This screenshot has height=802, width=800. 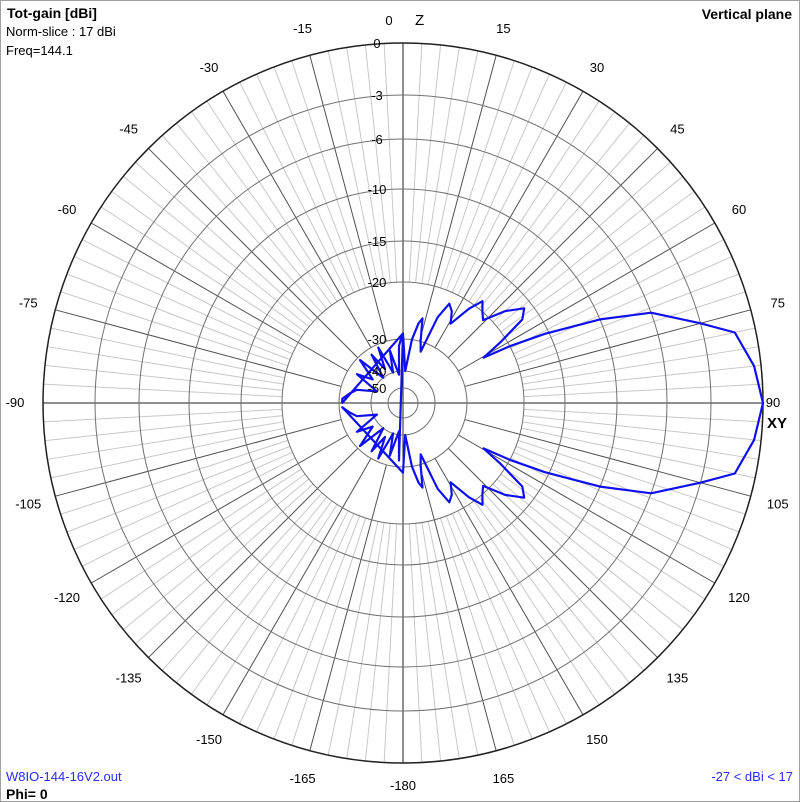 What do you see at coordinates (778, 503) in the screenshot?
I see `angle-label: 105` at bounding box center [778, 503].